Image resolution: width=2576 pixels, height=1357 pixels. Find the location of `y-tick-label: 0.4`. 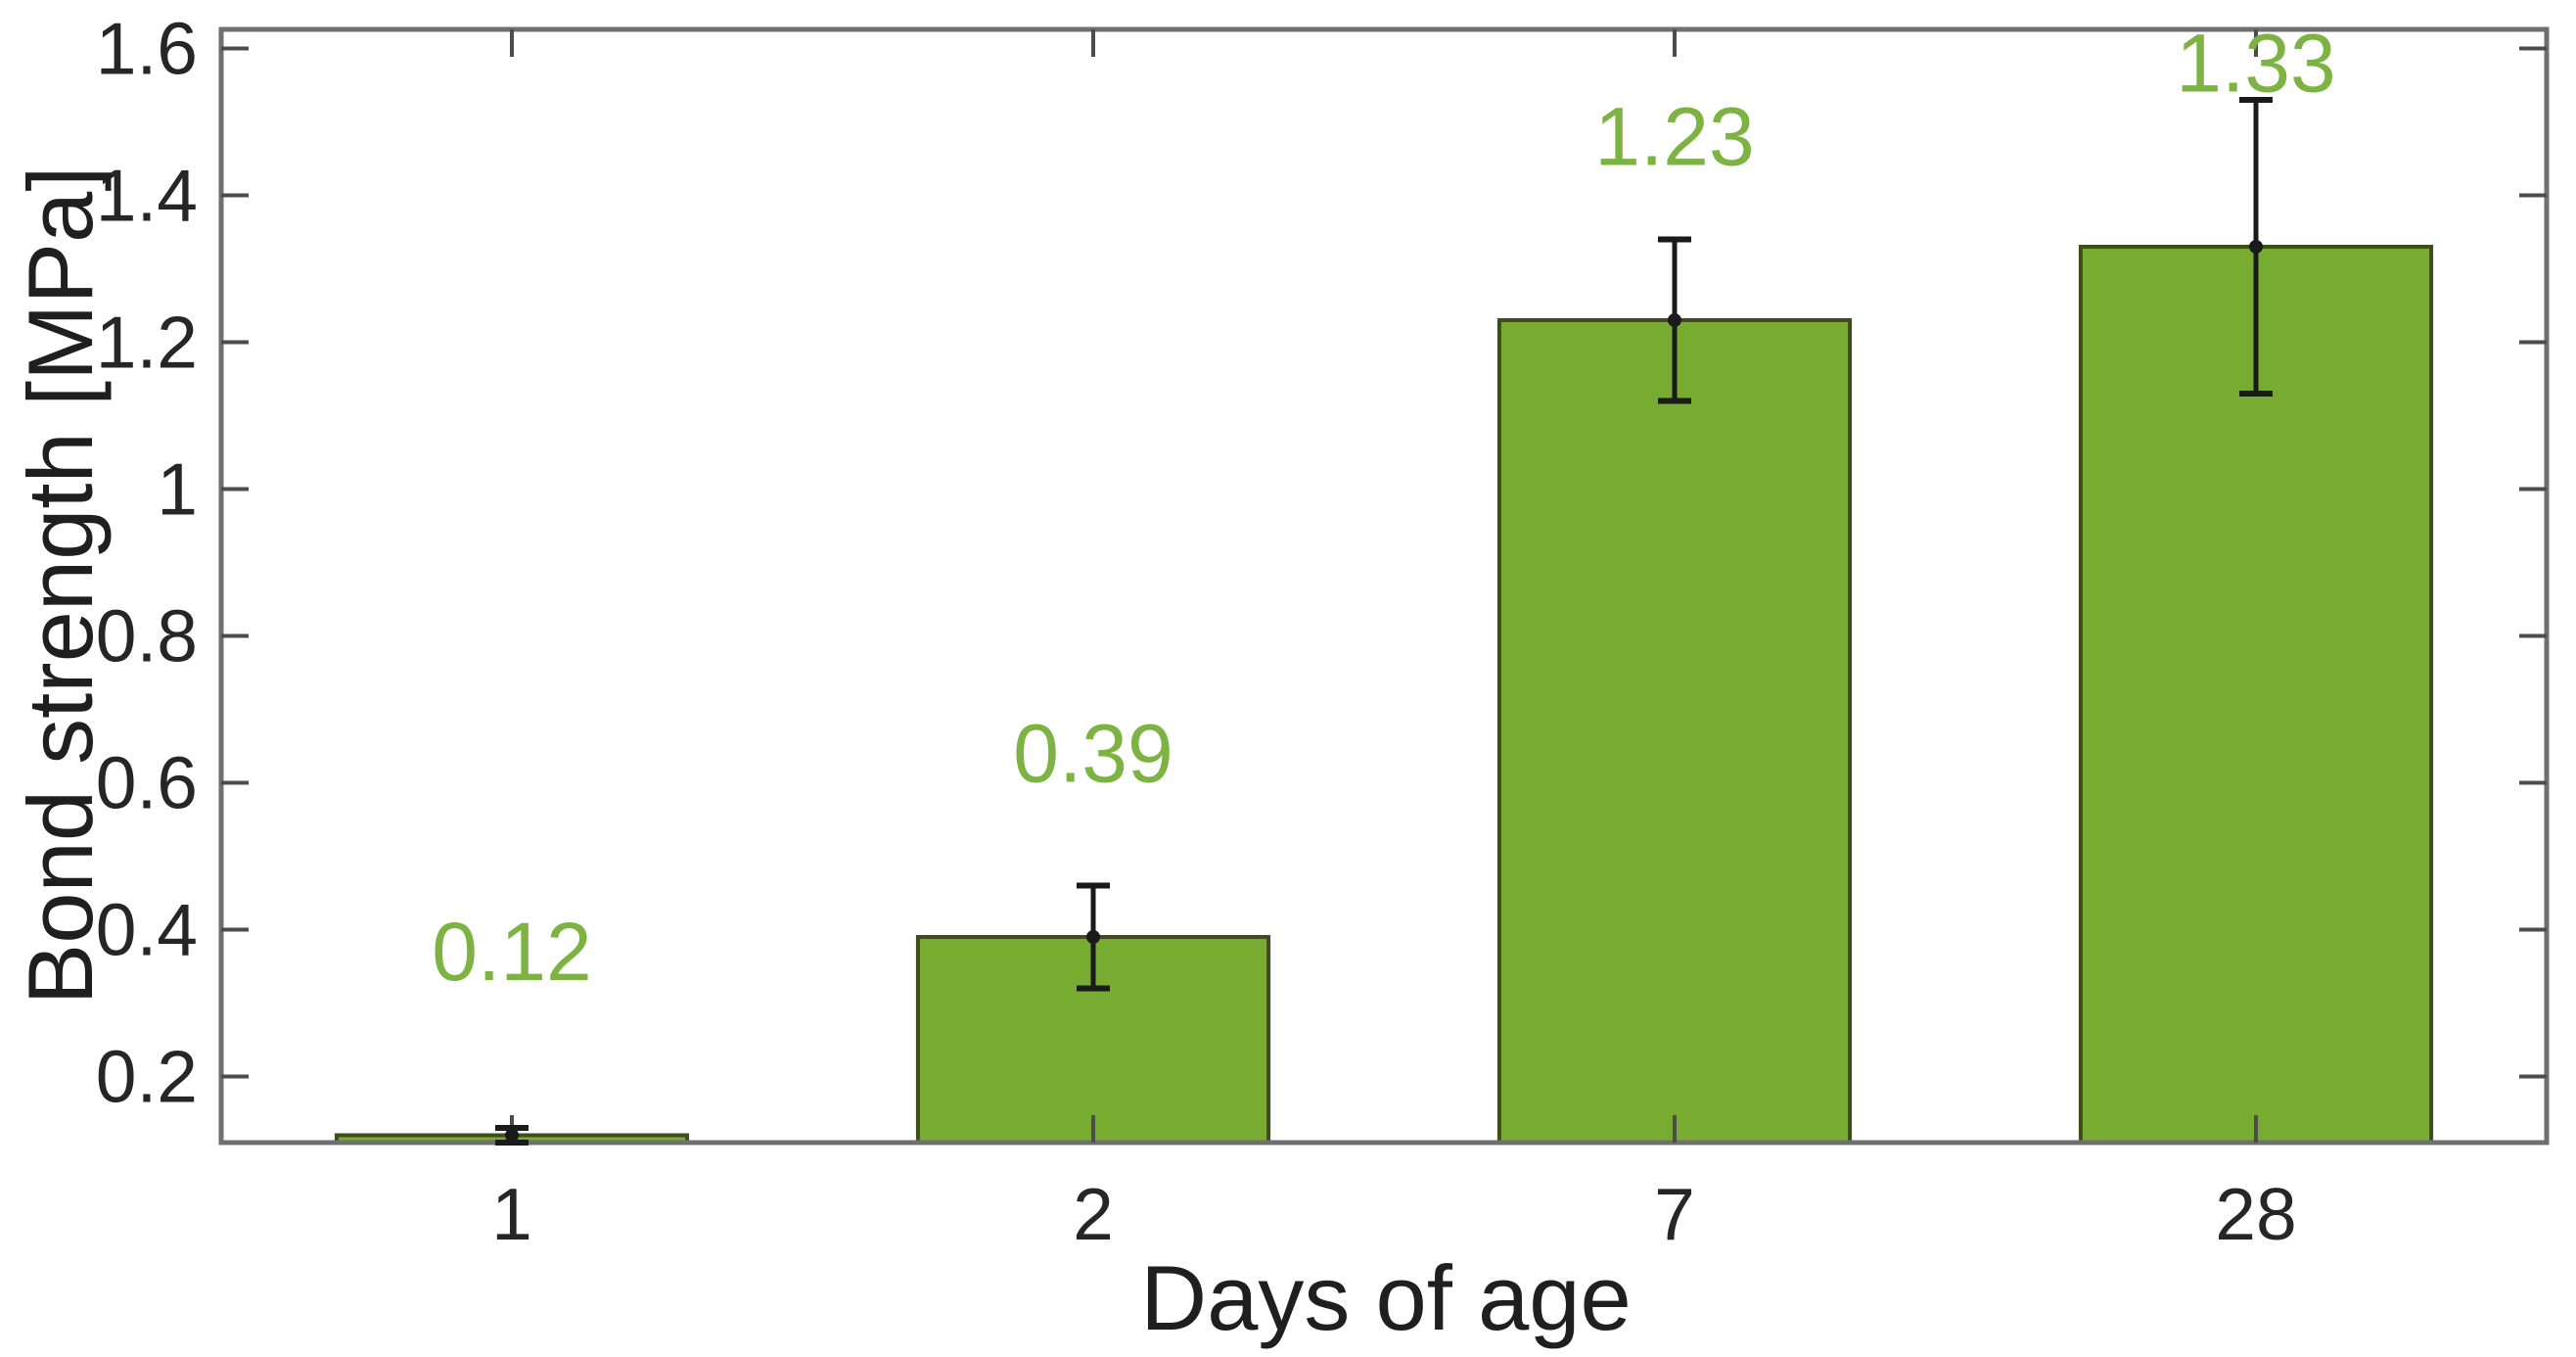

y-tick-label: 0.4 is located at coordinates (147, 930).